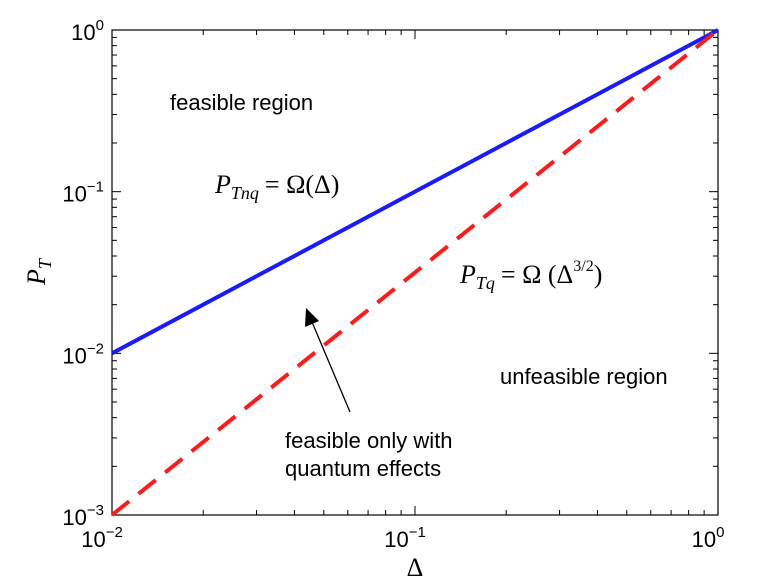 This screenshot has width=773, height=580. Describe the element at coordinates (415, 566) in the screenshot. I see `x-axis-label: Δ` at that location.